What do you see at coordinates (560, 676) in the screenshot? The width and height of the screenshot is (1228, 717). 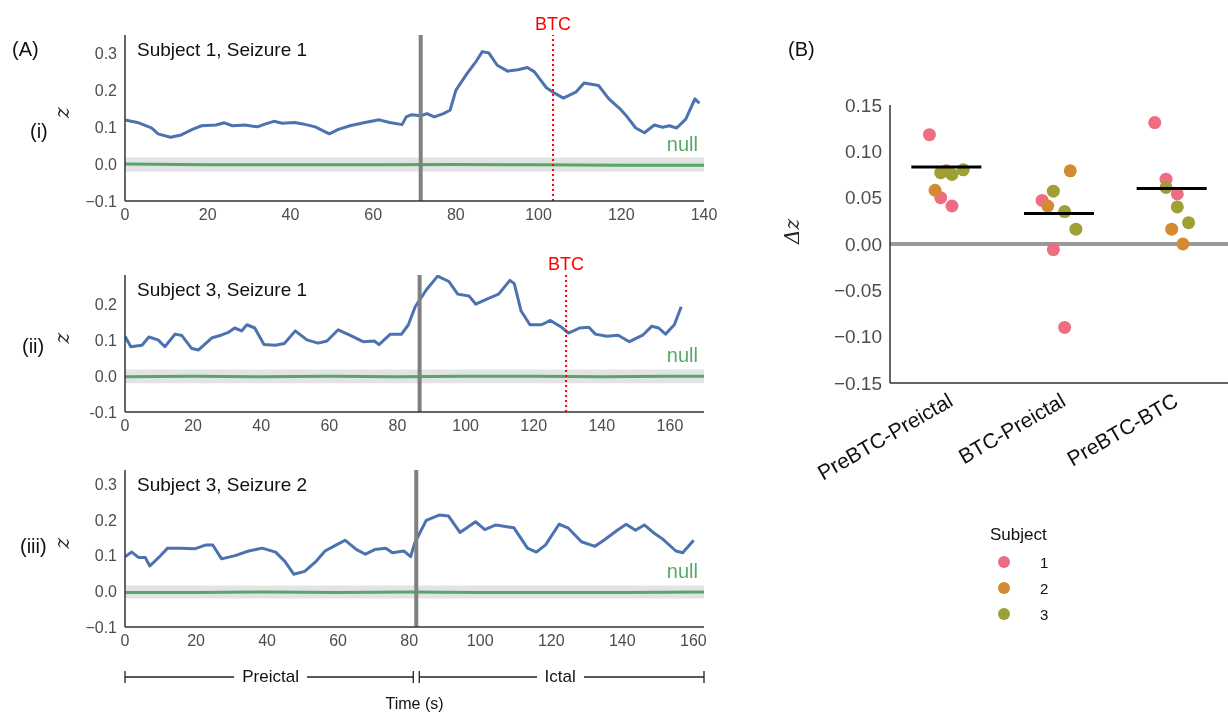 I see `text: Ictal` at bounding box center [560, 676].